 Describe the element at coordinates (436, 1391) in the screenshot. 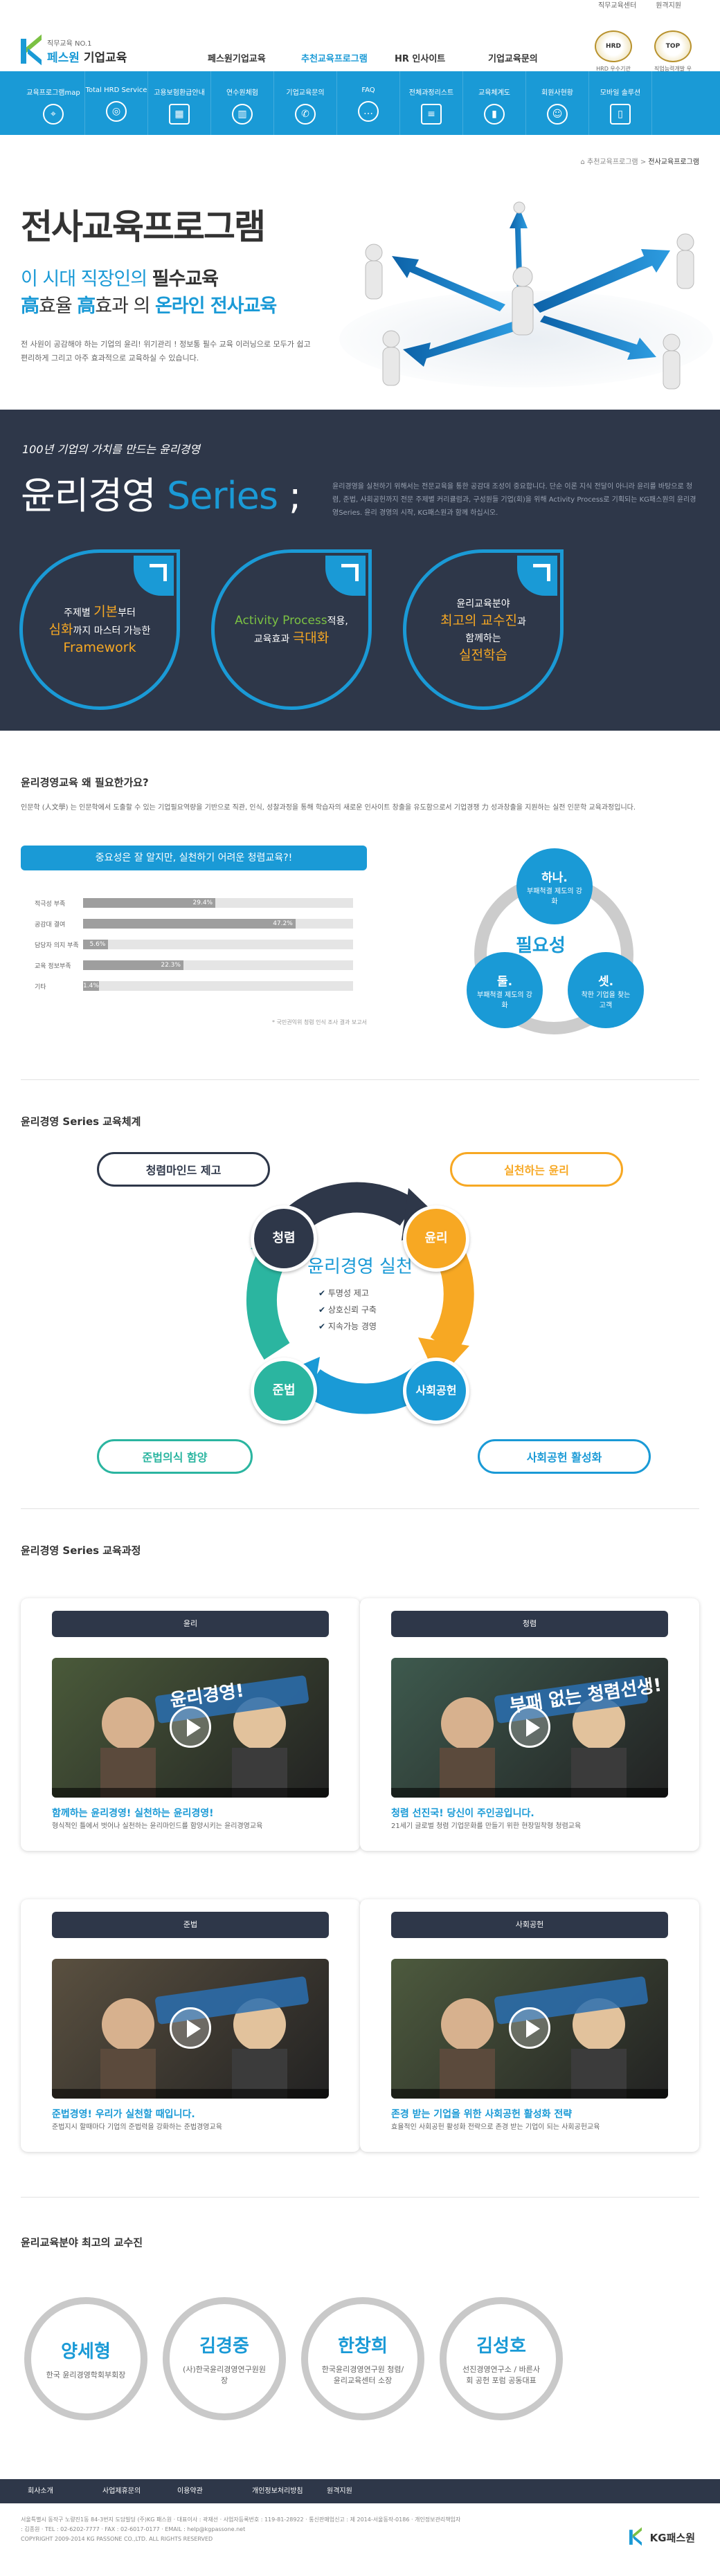

I see `node-social-contribution: 사회공헌` at that location.